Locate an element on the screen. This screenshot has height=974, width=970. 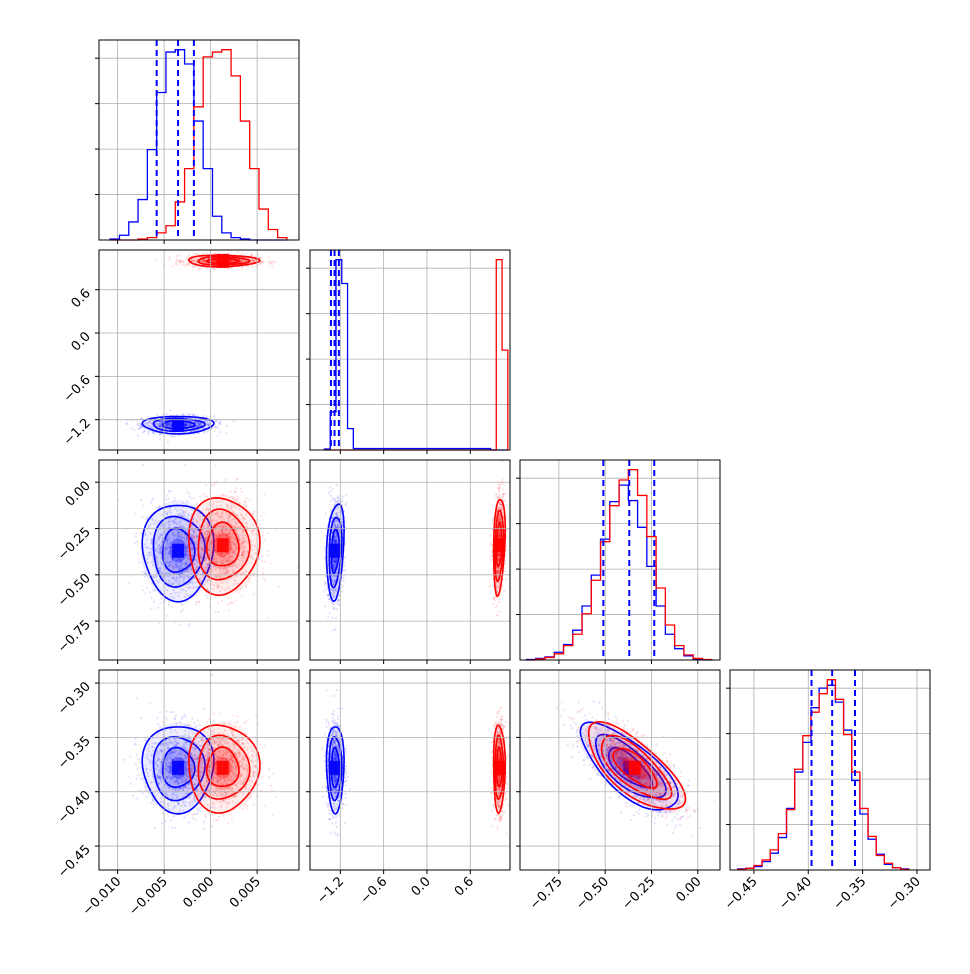
y-tick-label: 0.0 is located at coordinates (81, 341).